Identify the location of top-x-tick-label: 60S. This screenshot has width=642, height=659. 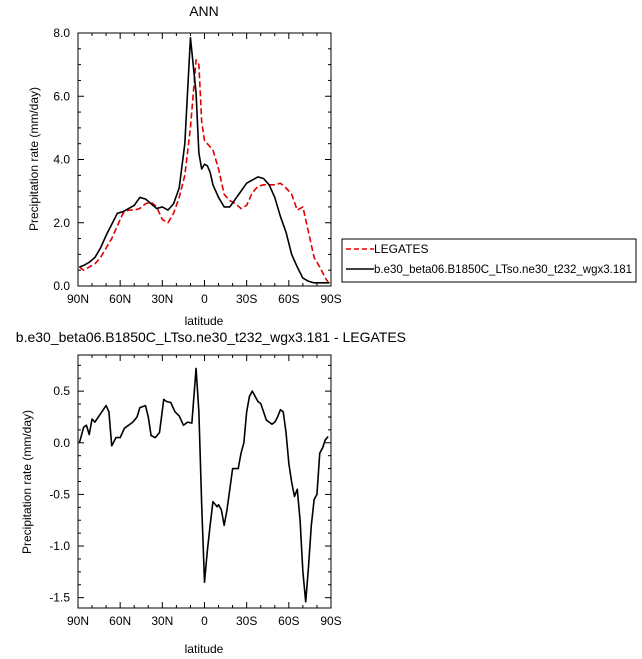
(288, 299).